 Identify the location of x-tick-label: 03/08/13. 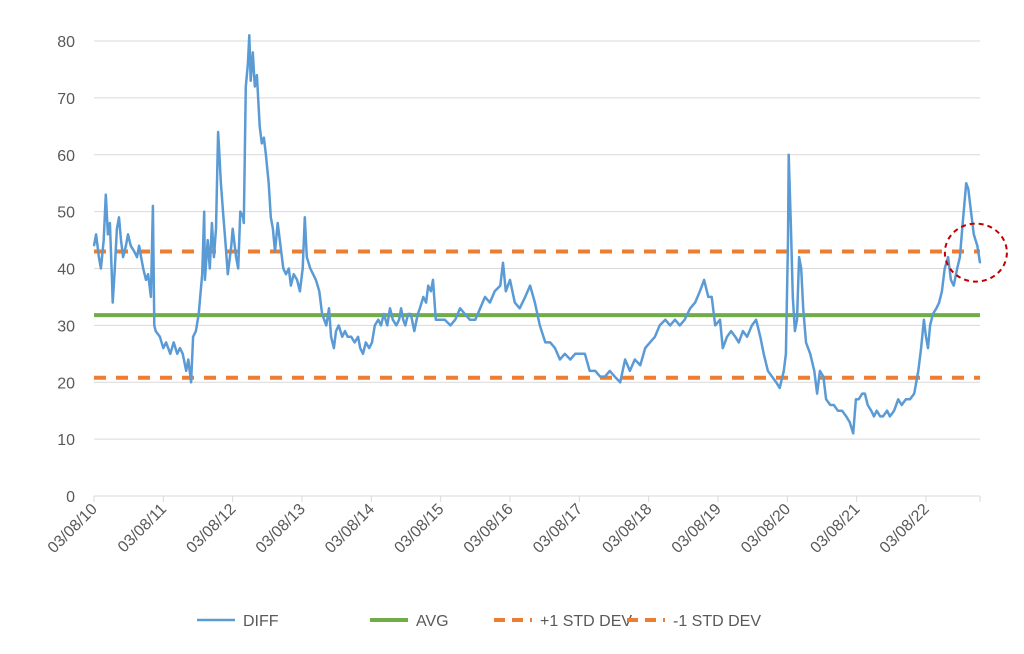
(281, 529).